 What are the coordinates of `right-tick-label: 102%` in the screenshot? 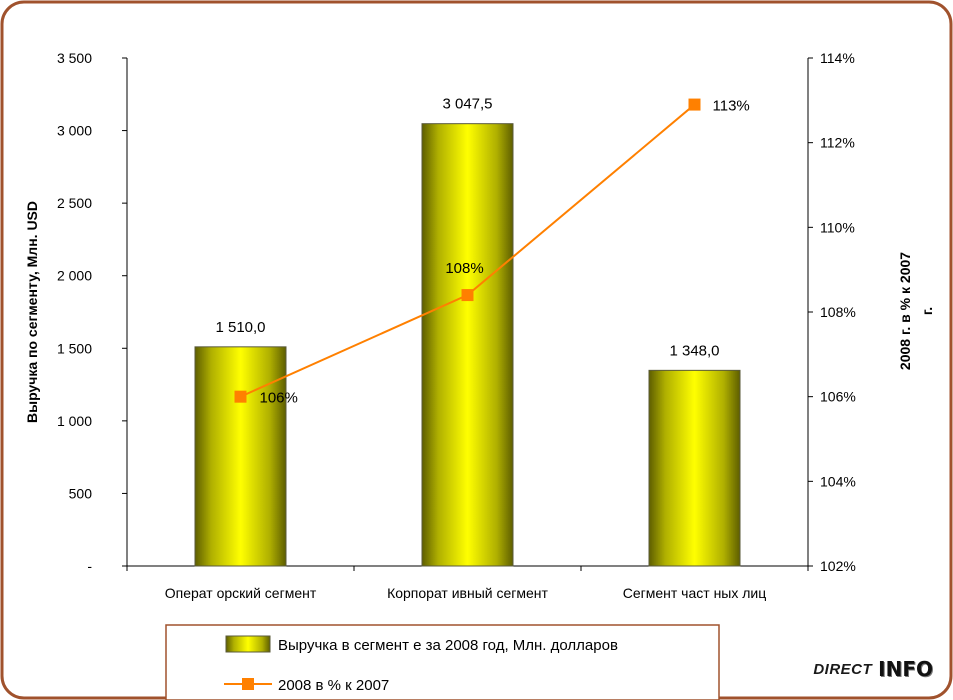 It's located at (838, 566).